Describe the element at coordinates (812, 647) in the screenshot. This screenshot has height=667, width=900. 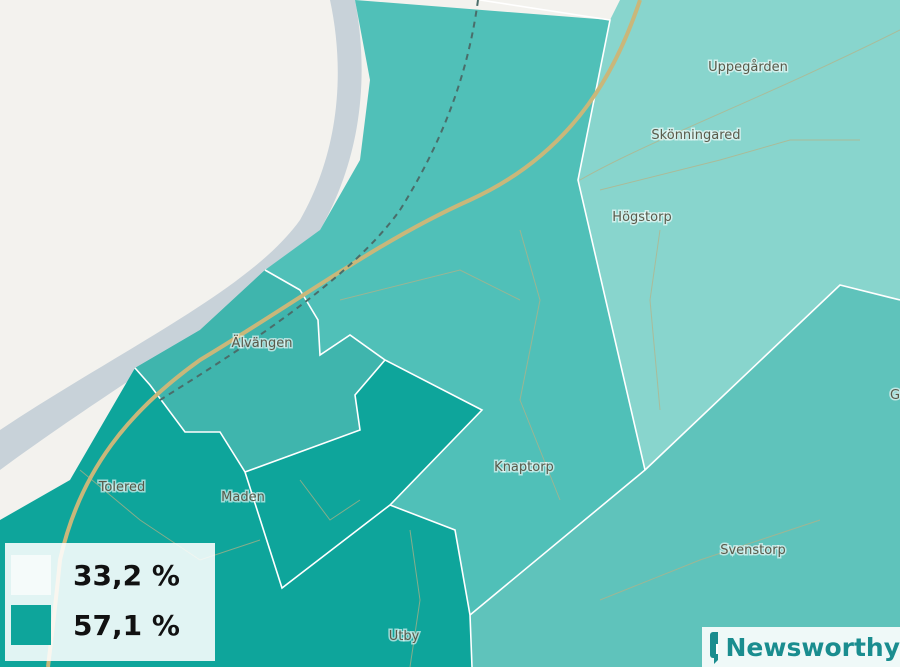
I see `brand-name: Newsworthy` at that location.